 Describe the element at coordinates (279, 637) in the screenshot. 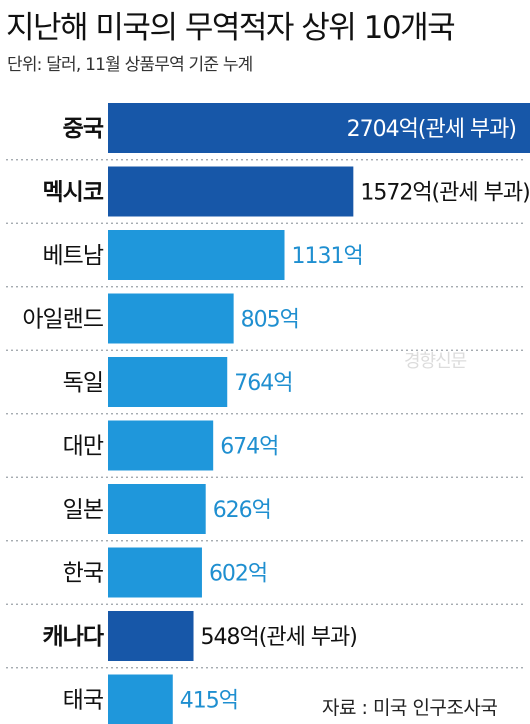

I see `value-label: 548억(관세 부과)` at that location.